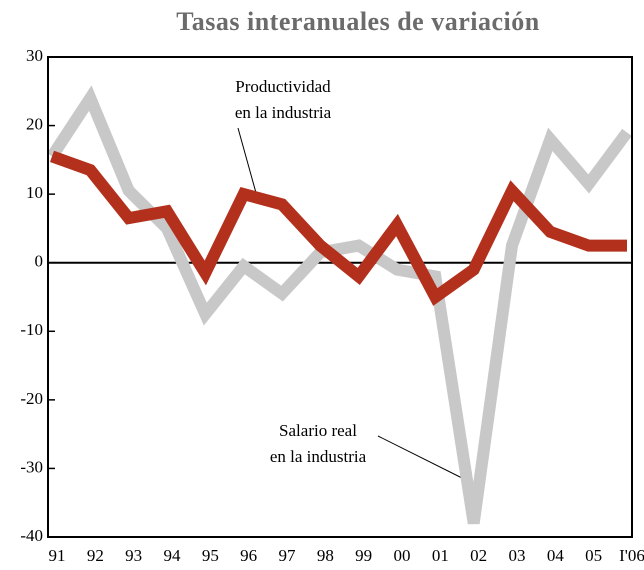  Describe the element at coordinates (283, 86) in the screenshot. I see `annotation: Productividad` at that location.